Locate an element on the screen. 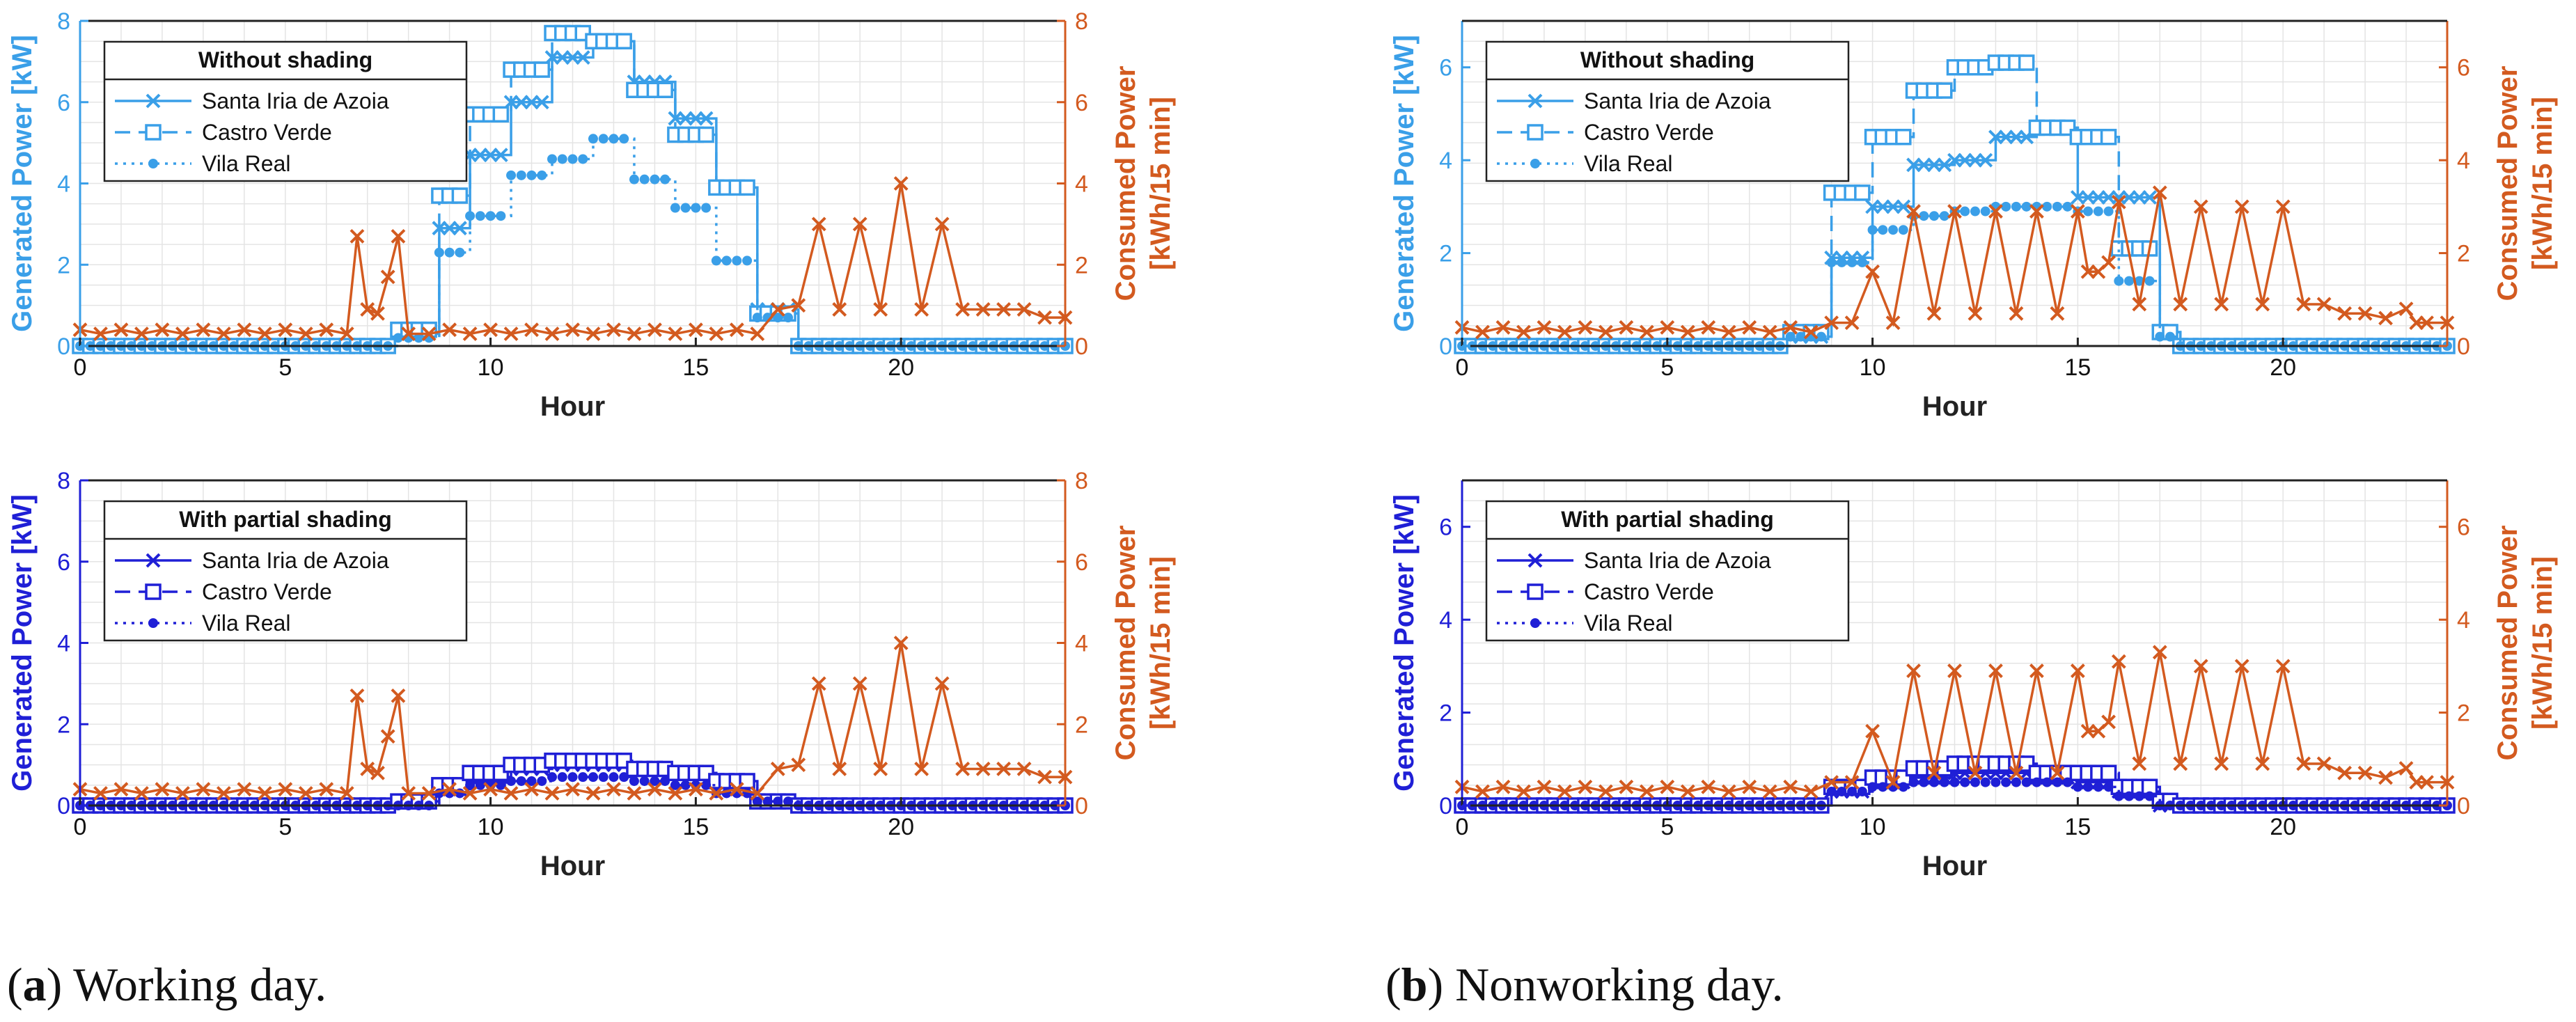 Image resolution: width=2576 pixels, height=1022 pixels. legend-label: Santa Iria de Azoia is located at coordinates (295, 560).